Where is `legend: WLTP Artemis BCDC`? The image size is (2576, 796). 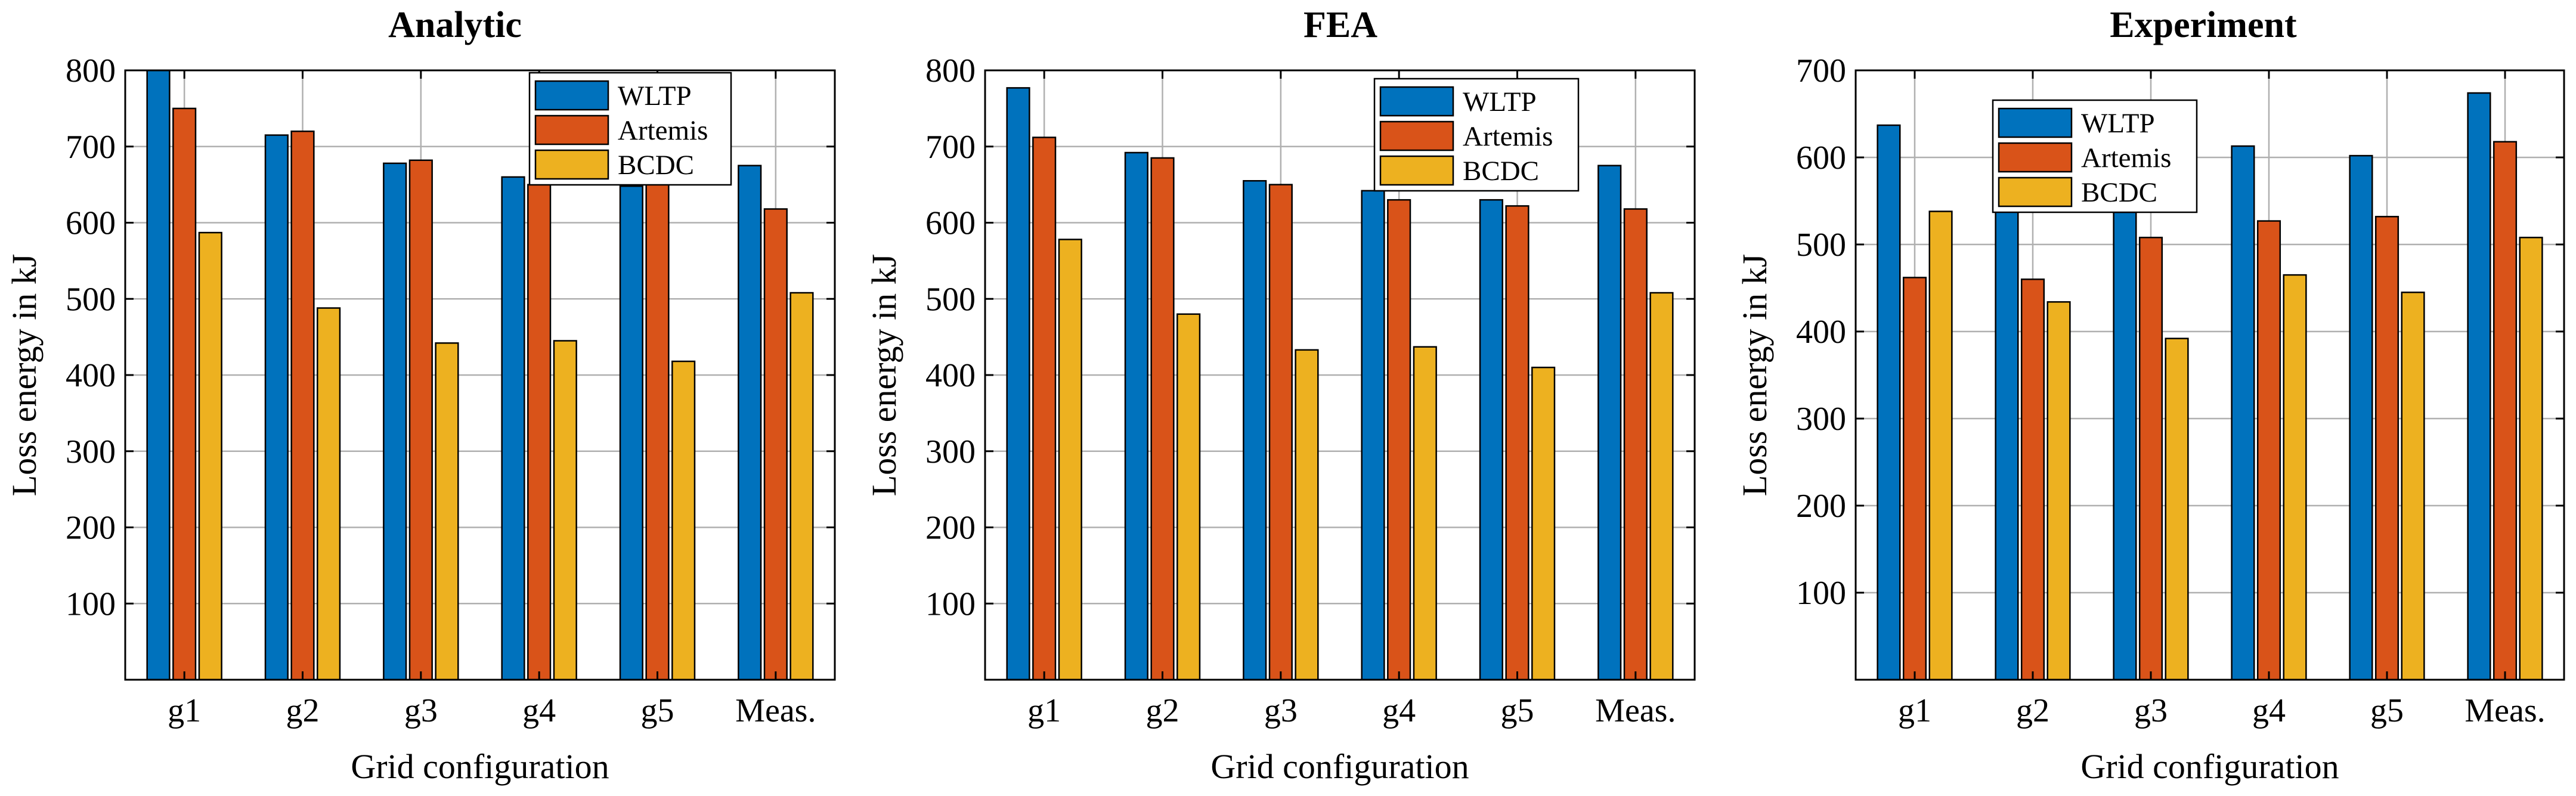
legend: WLTP Artemis BCDC is located at coordinates (630, 129).